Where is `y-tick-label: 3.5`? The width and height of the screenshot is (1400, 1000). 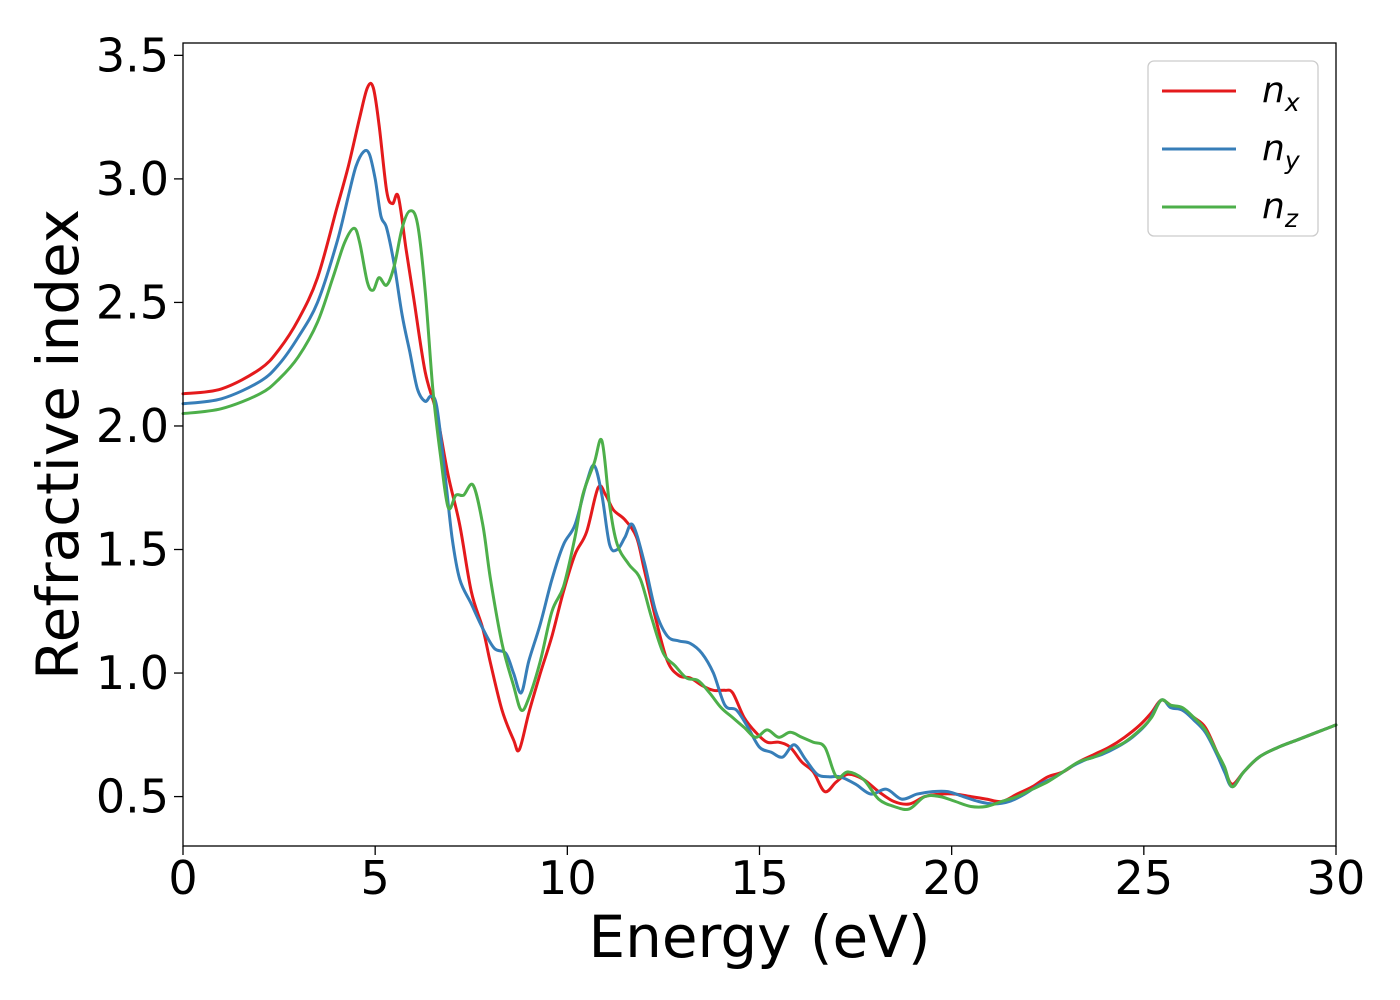
y-tick-label: 3.5 is located at coordinates (132, 55).